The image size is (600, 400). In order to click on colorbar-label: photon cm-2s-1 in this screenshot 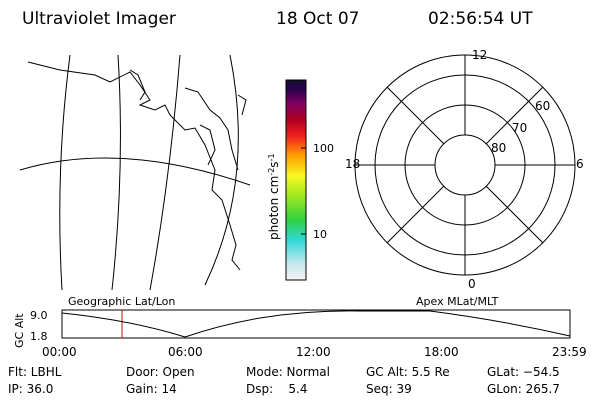, I will do `click(274, 196)`.